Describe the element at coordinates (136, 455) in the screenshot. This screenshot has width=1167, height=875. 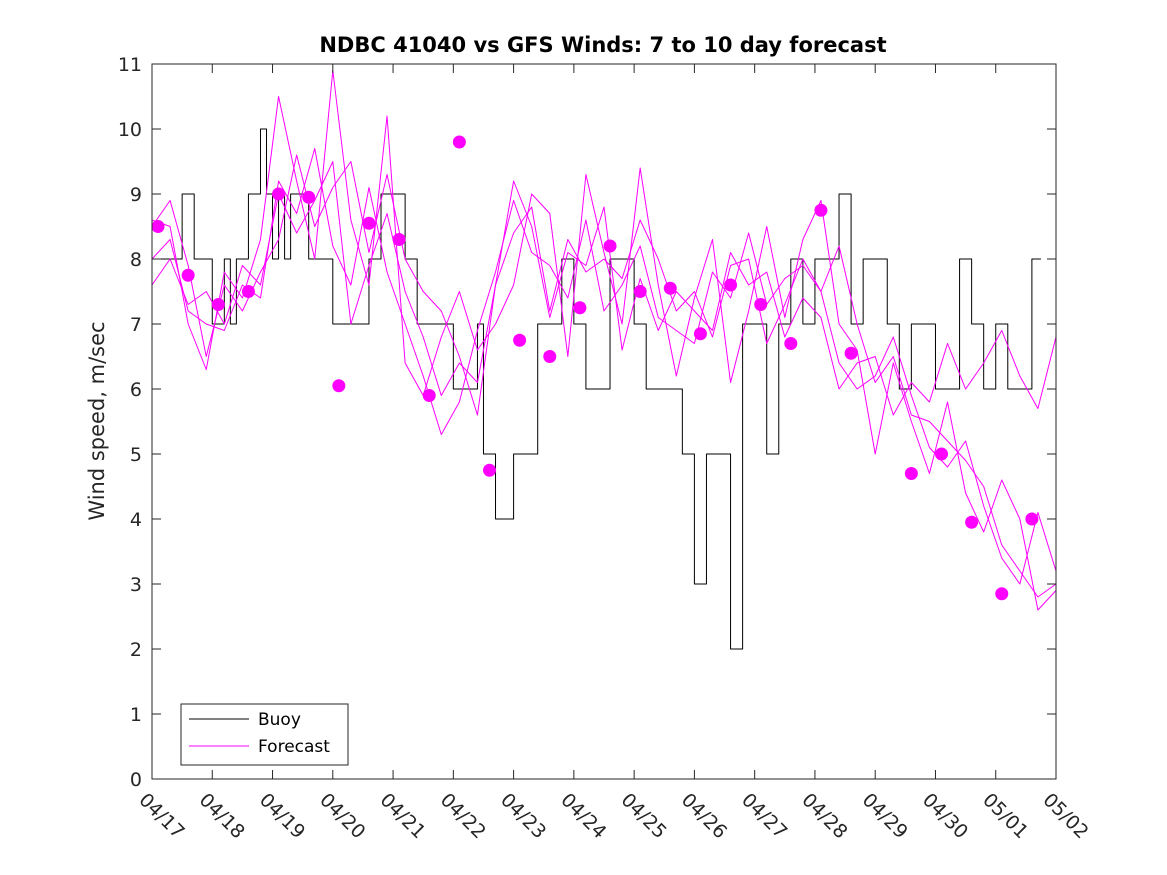
I see `y-tick-label: 5` at that location.